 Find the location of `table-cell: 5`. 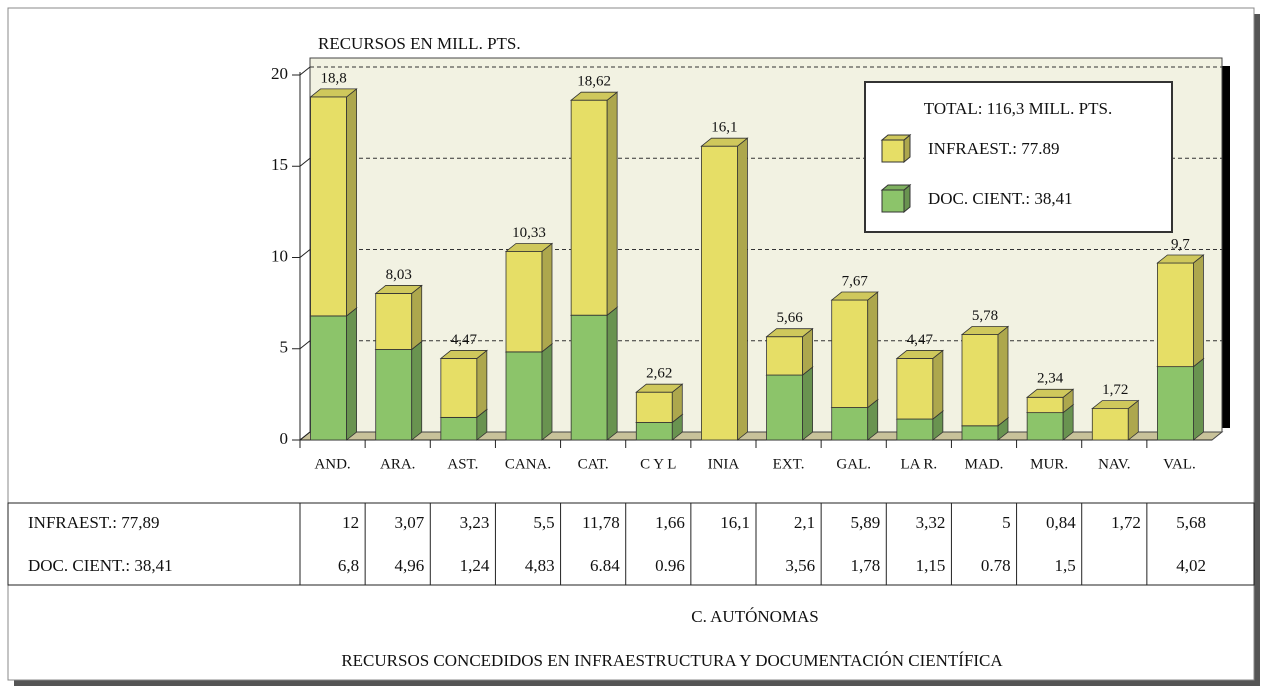

table-cell: 5 is located at coordinates (1006, 522).